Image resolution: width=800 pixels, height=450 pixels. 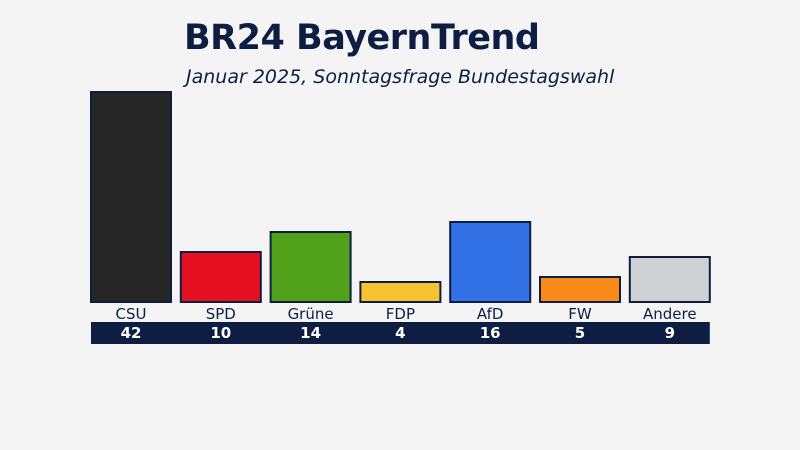 I want to click on category-label-afd: AfD, so click(x=490, y=314).